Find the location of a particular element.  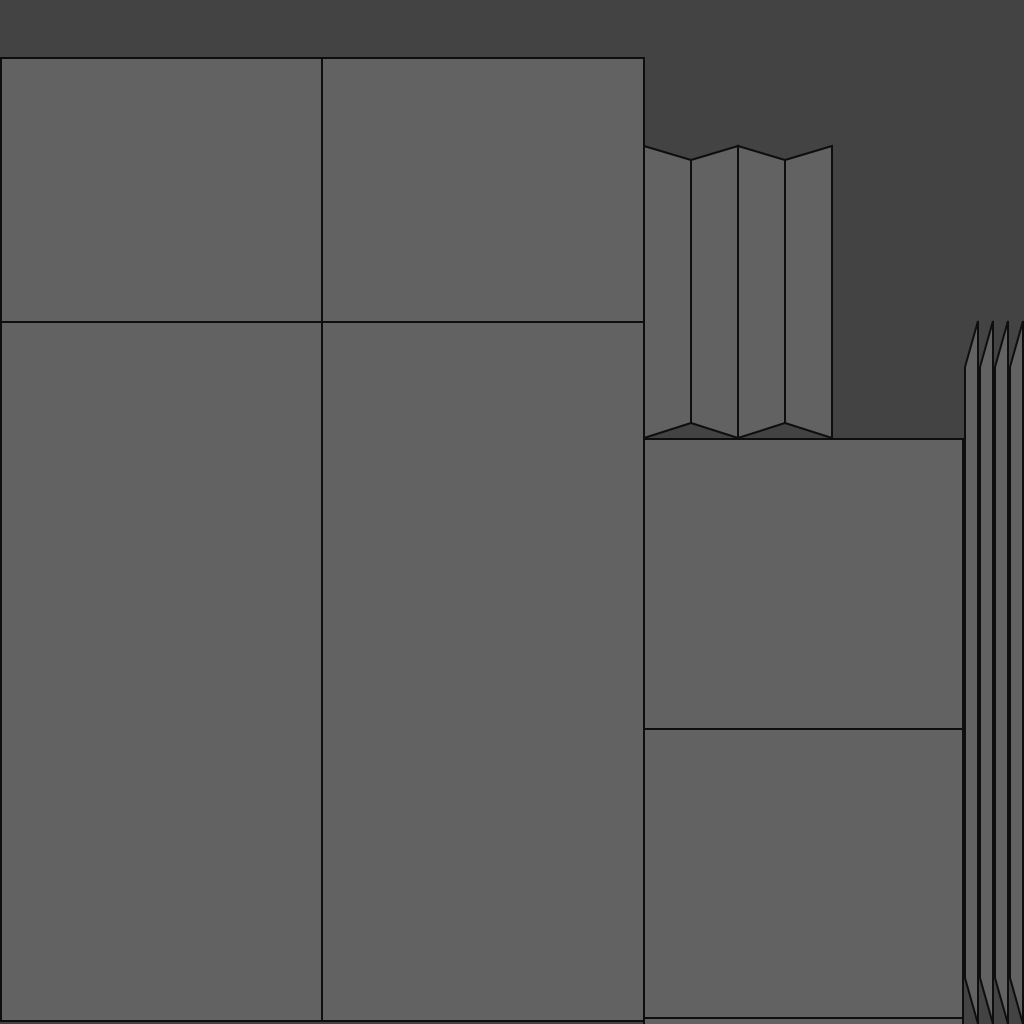

island-top-middle is located at coordinates (483, 190).